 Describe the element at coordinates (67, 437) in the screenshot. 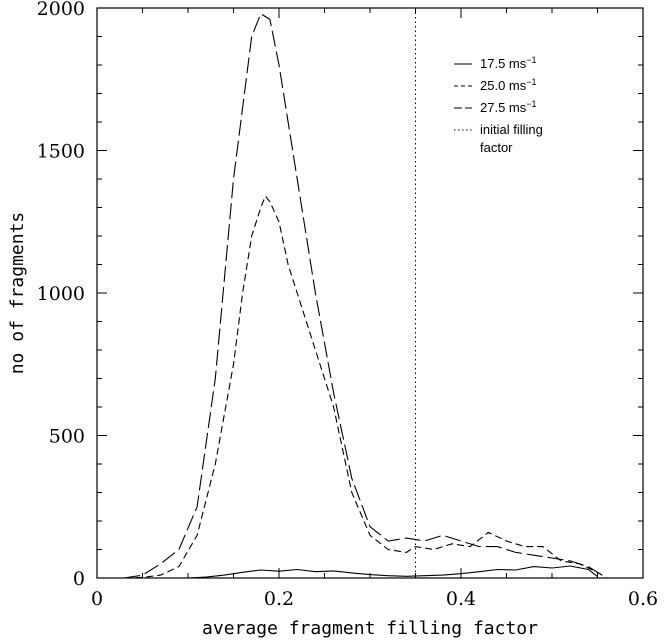

I see `y-tick-label: 500` at that location.